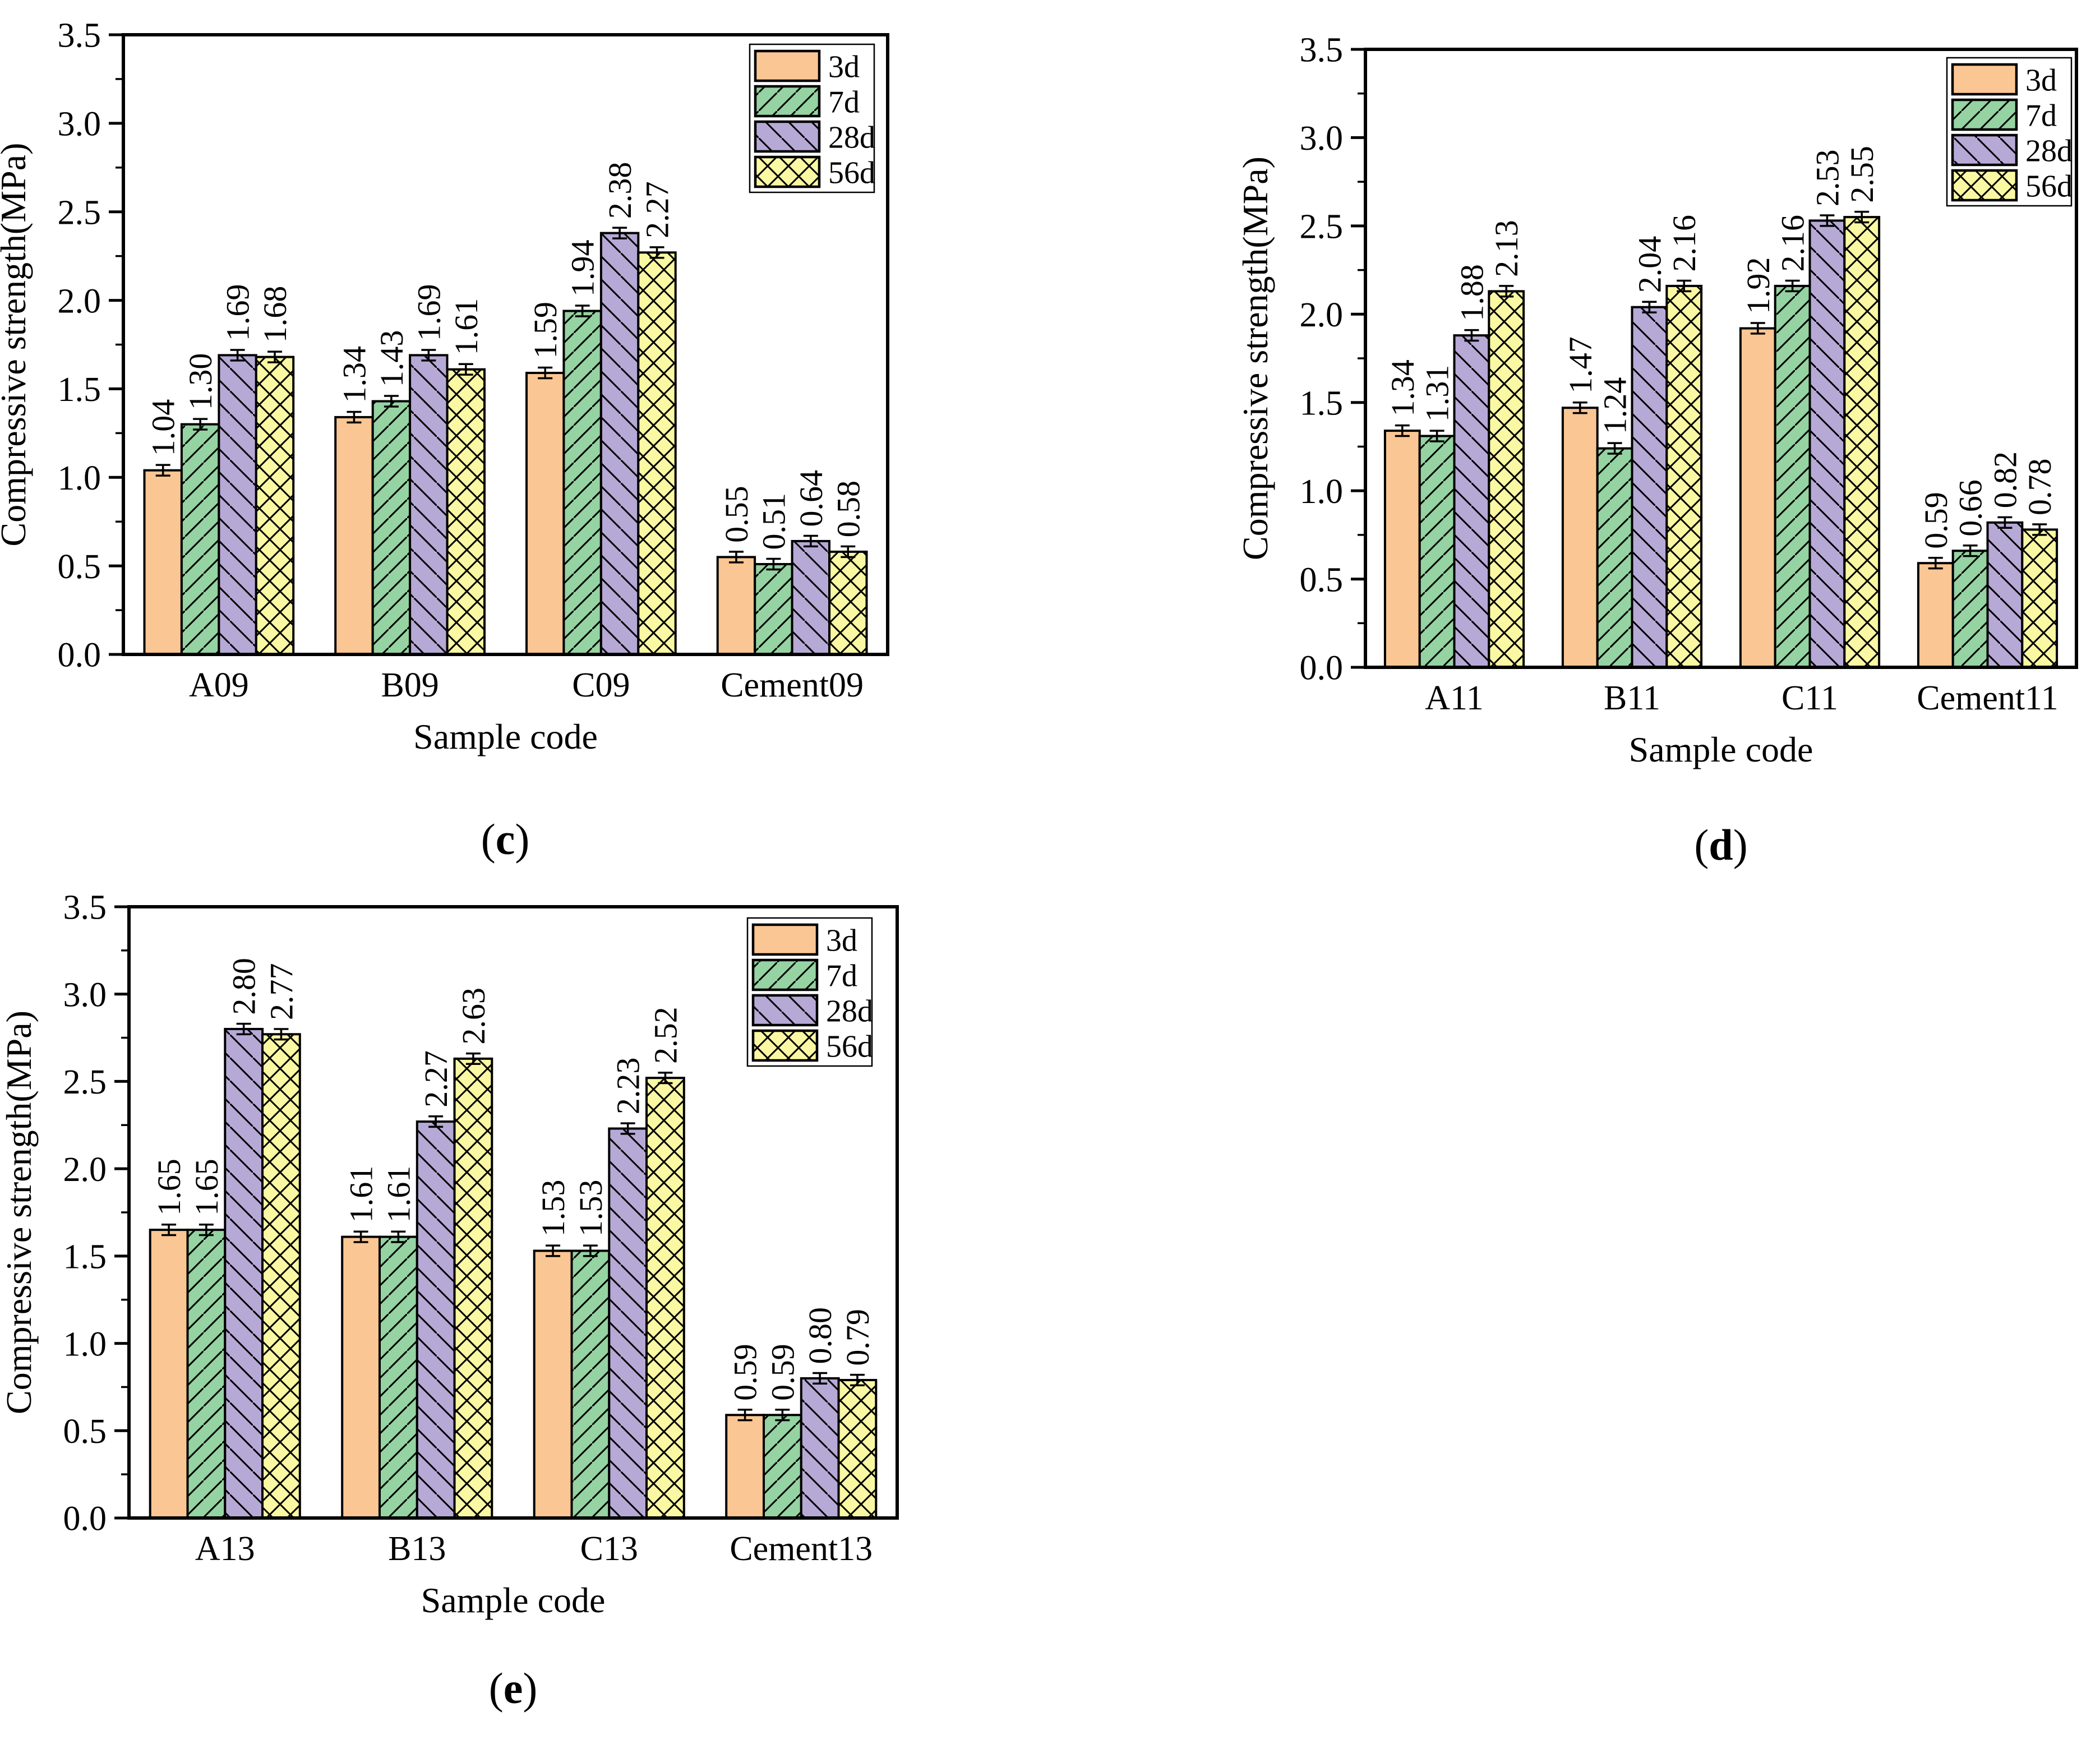 The height and width of the screenshot is (1744, 2100). I want to click on bar-B13-28d, so click(436, 1320).